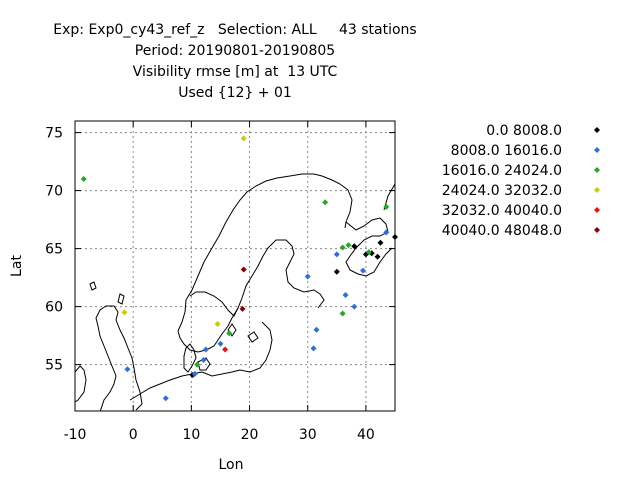 This screenshot has width=640, height=480. I want to click on legend-label: 24024.0 32032.0, so click(502, 191).